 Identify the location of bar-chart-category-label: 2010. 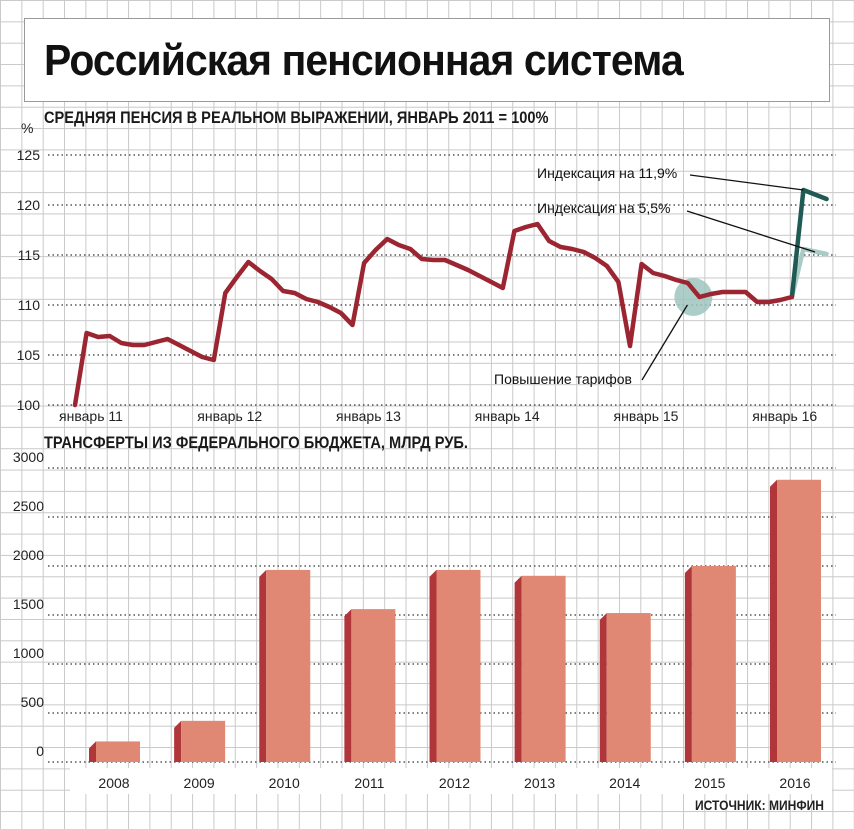
(284, 783).